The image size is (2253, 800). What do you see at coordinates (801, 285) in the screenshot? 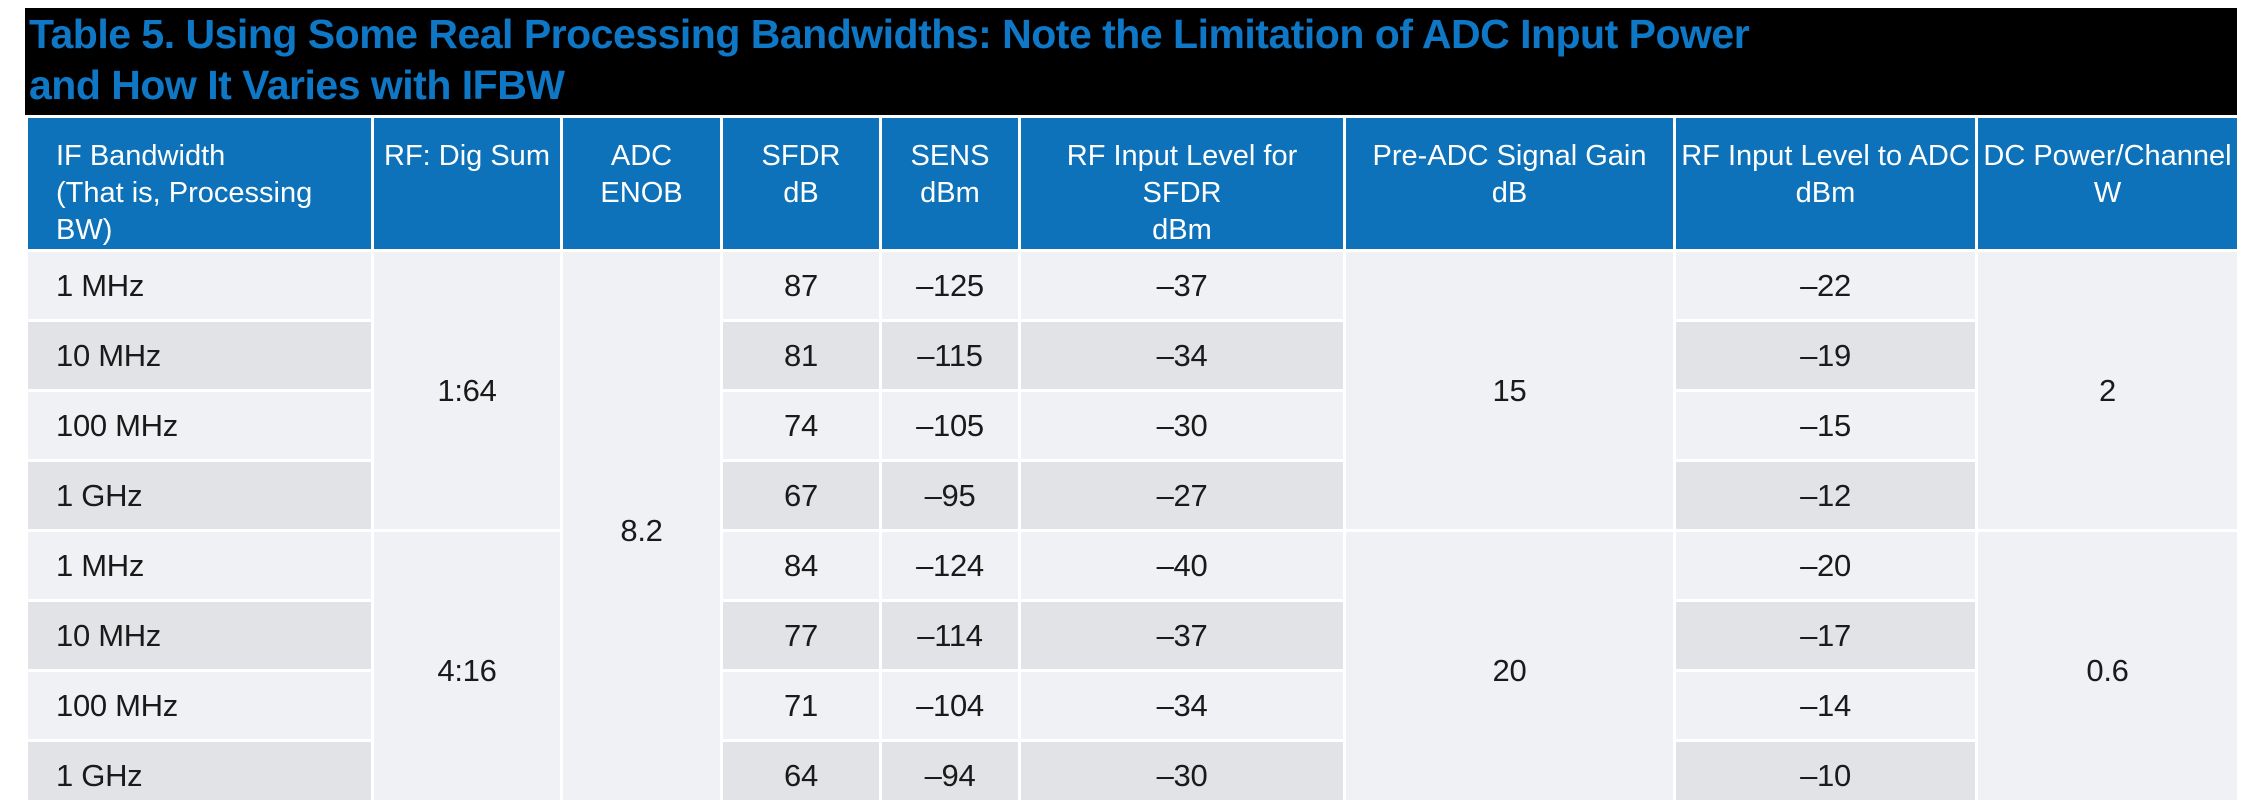
I see `cell-sfdr: 87` at bounding box center [801, 285].